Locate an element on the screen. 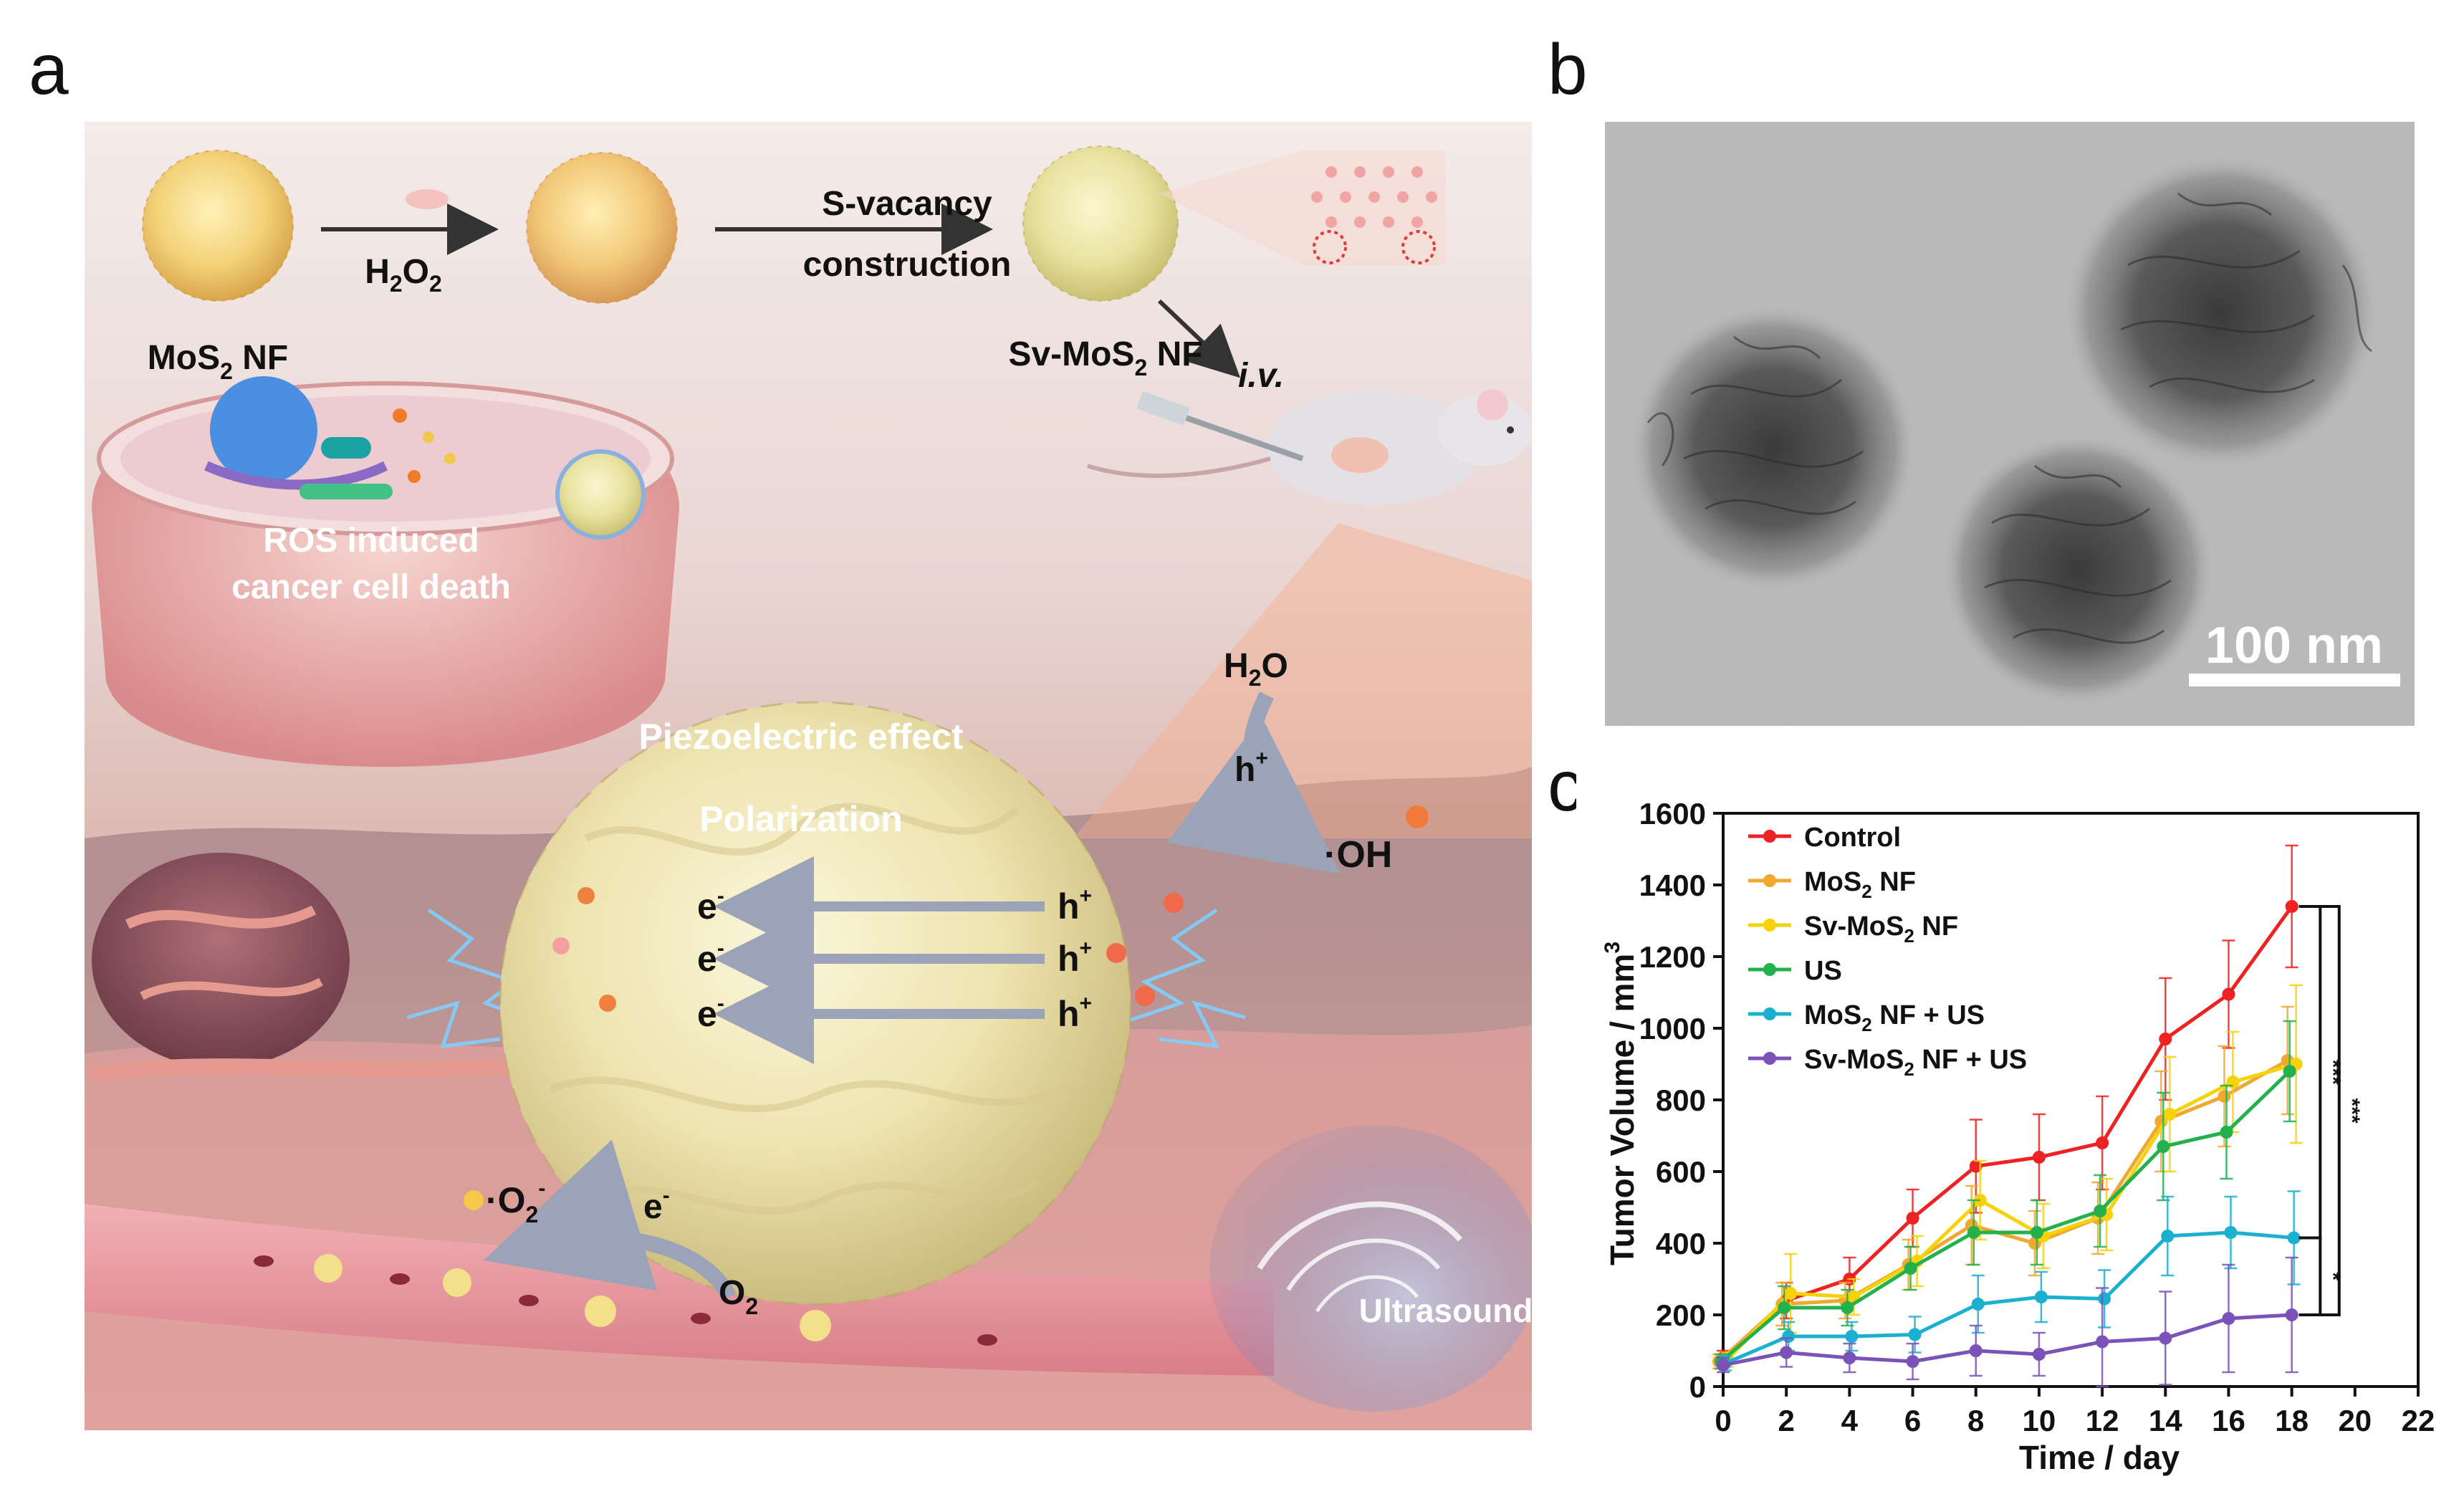  syringe-illustration is located at coordinates (1220, 426).